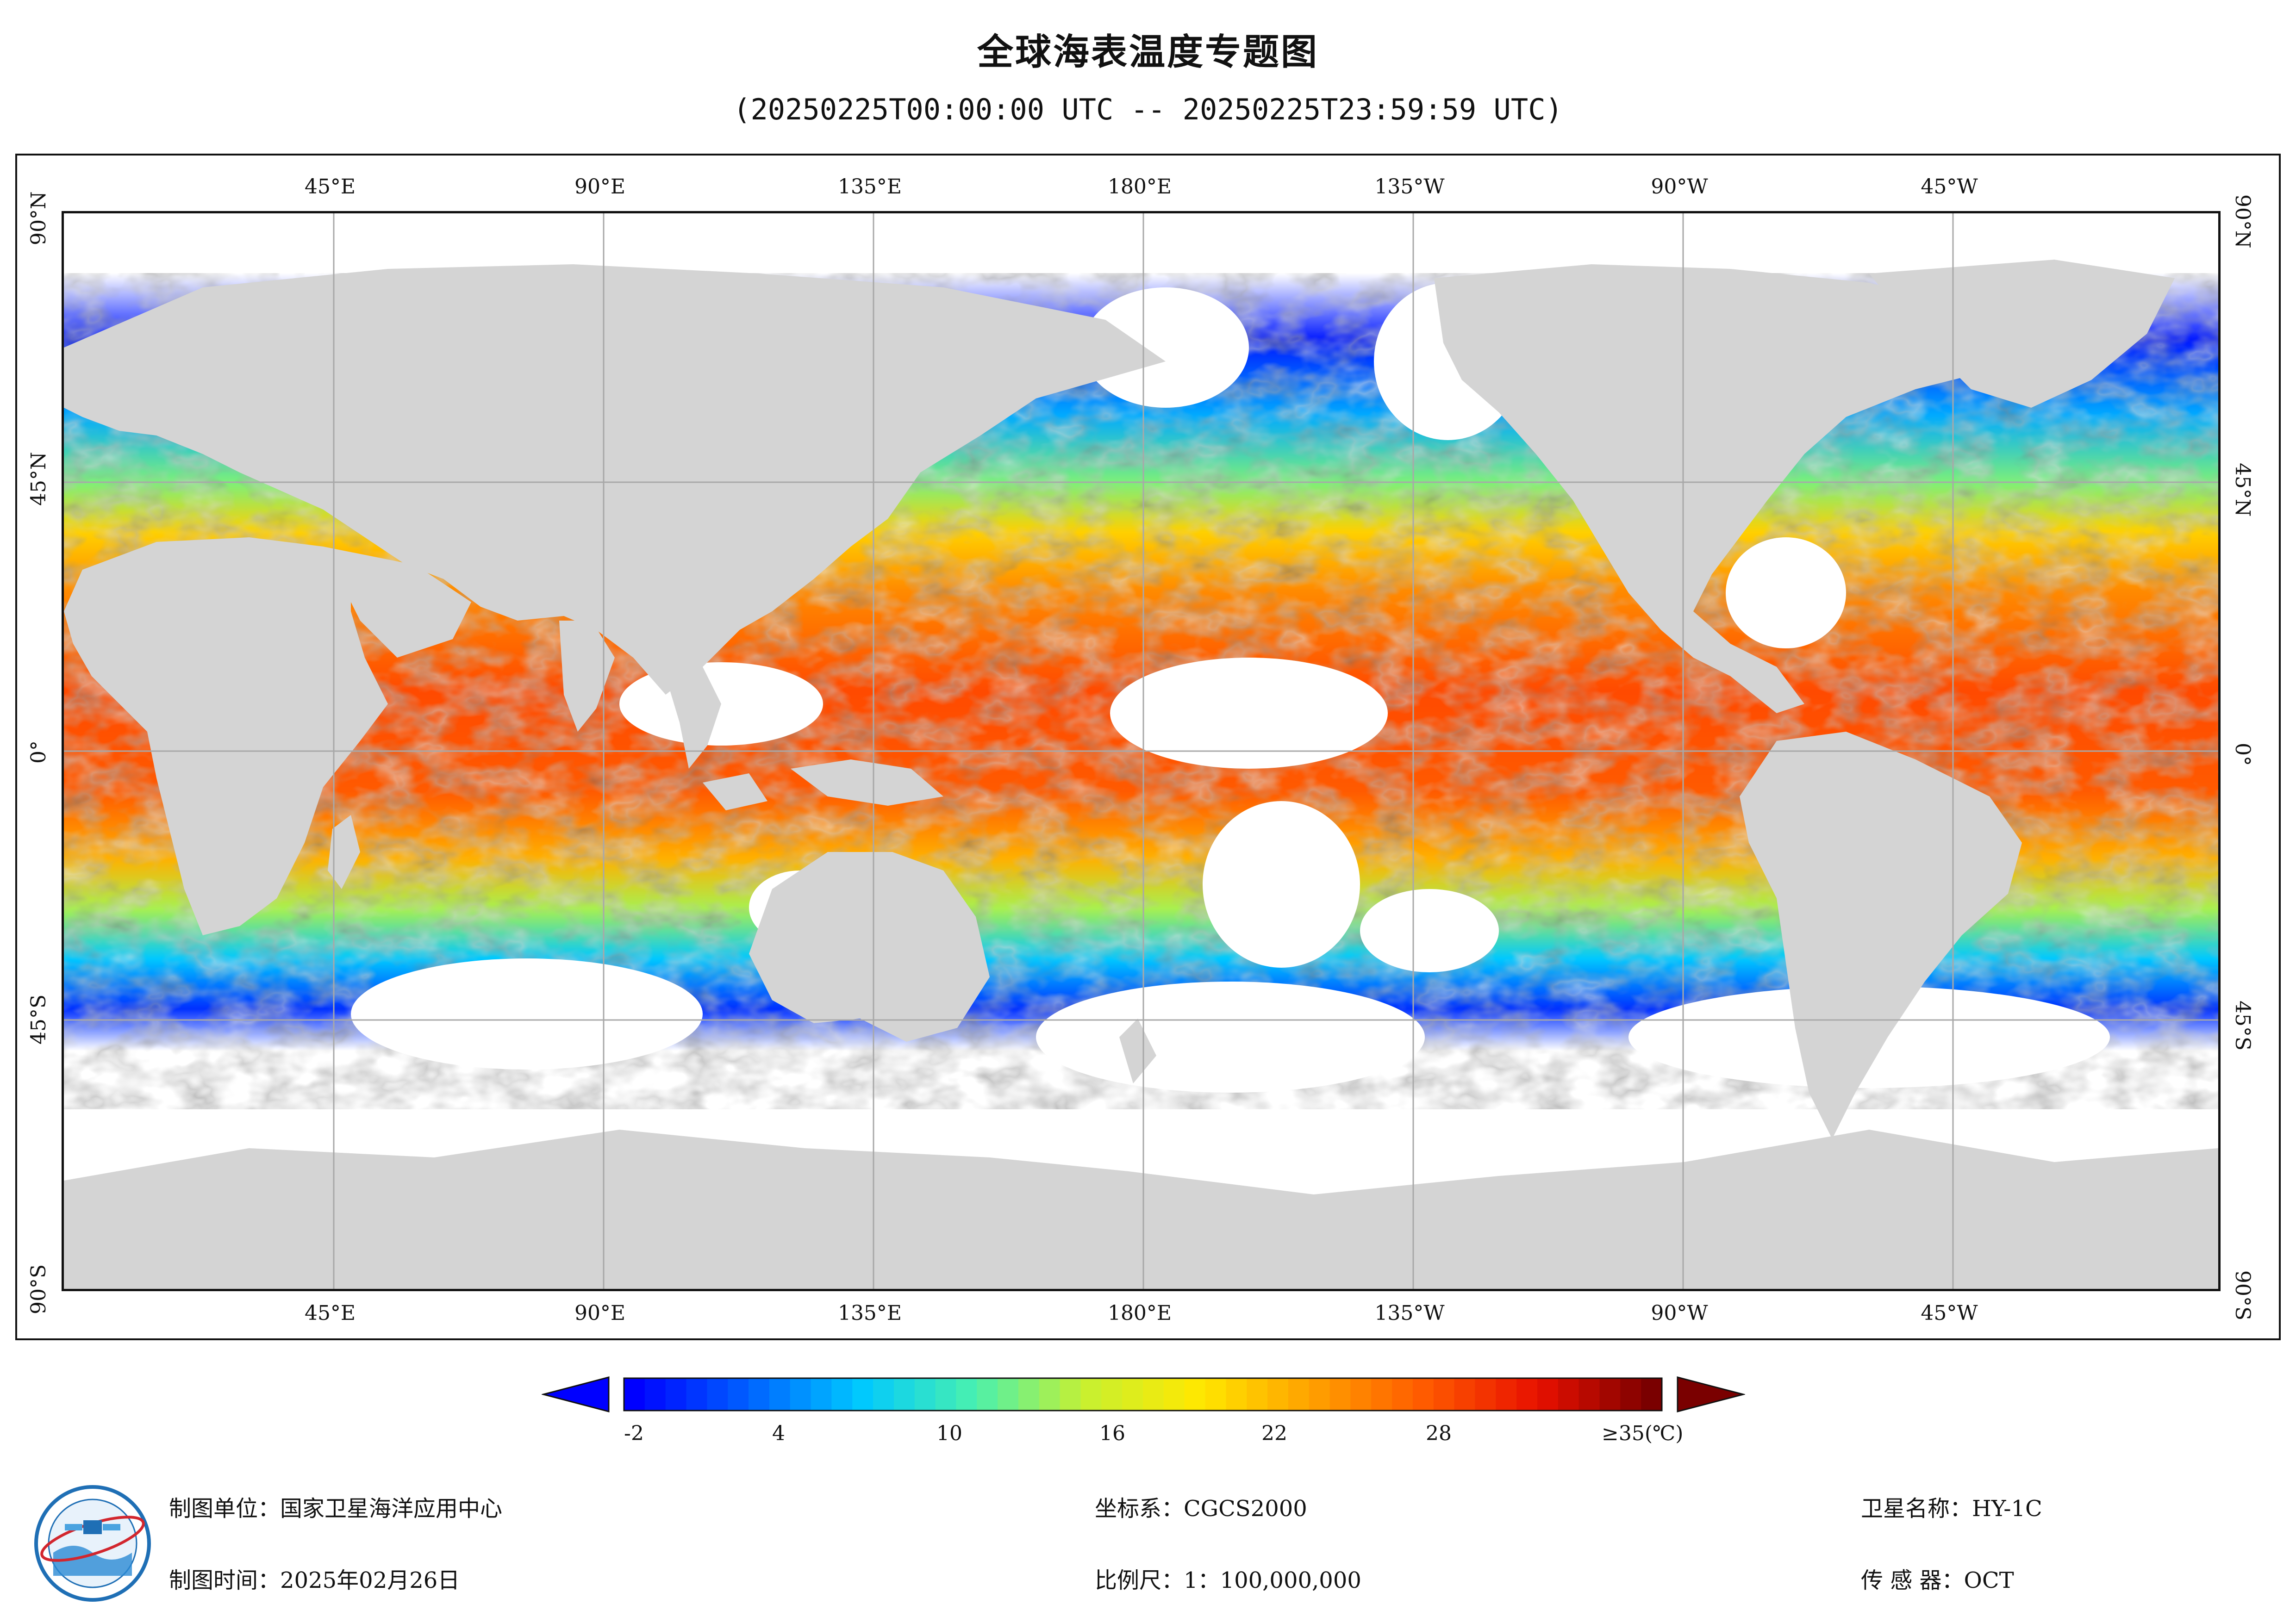 This screenshot has width=2296, height=1623. What do you see at coordinates (575, 1394) in the screenshot?
I see `colorbar-min-arrow` at bounding box center [575, 1394].